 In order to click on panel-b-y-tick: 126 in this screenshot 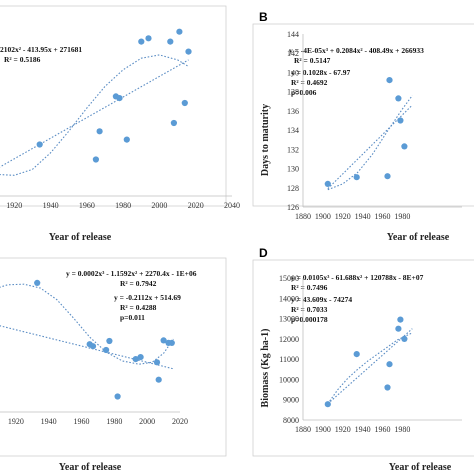, I will do `click(293, 207)`.